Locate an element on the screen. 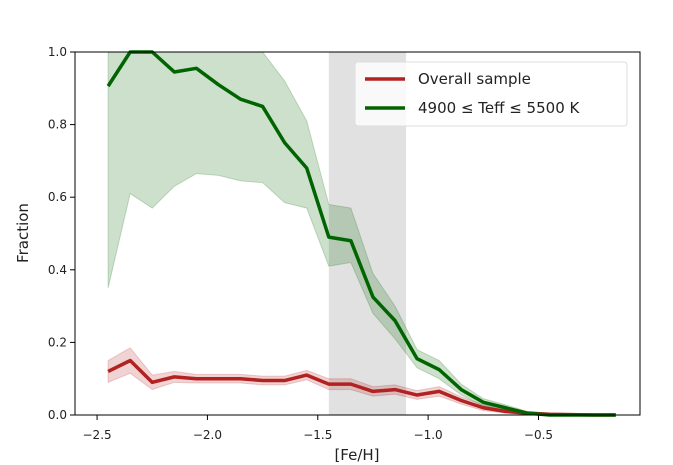  y-axis-label: Fraction is located at coordinates (23, 233).